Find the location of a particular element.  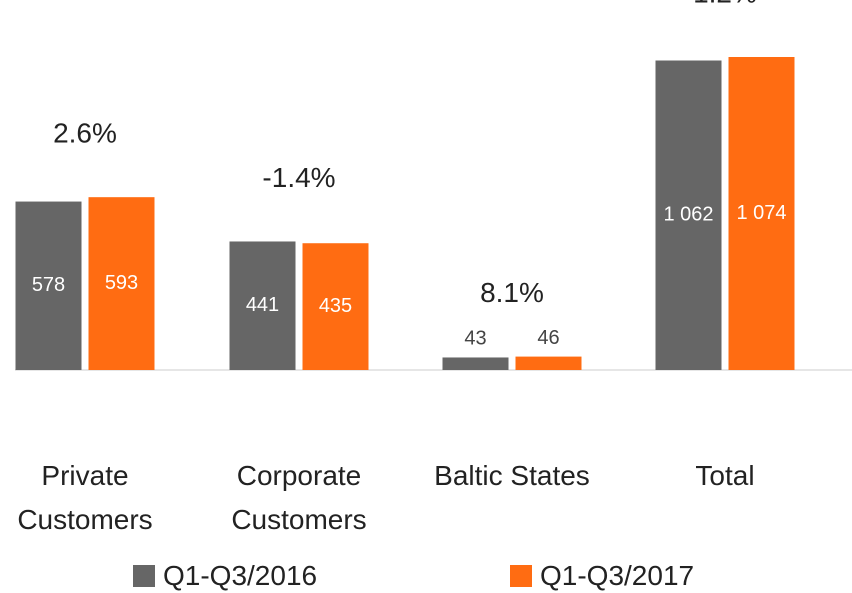

value-label: 435 is located at coordinates (335, 306).